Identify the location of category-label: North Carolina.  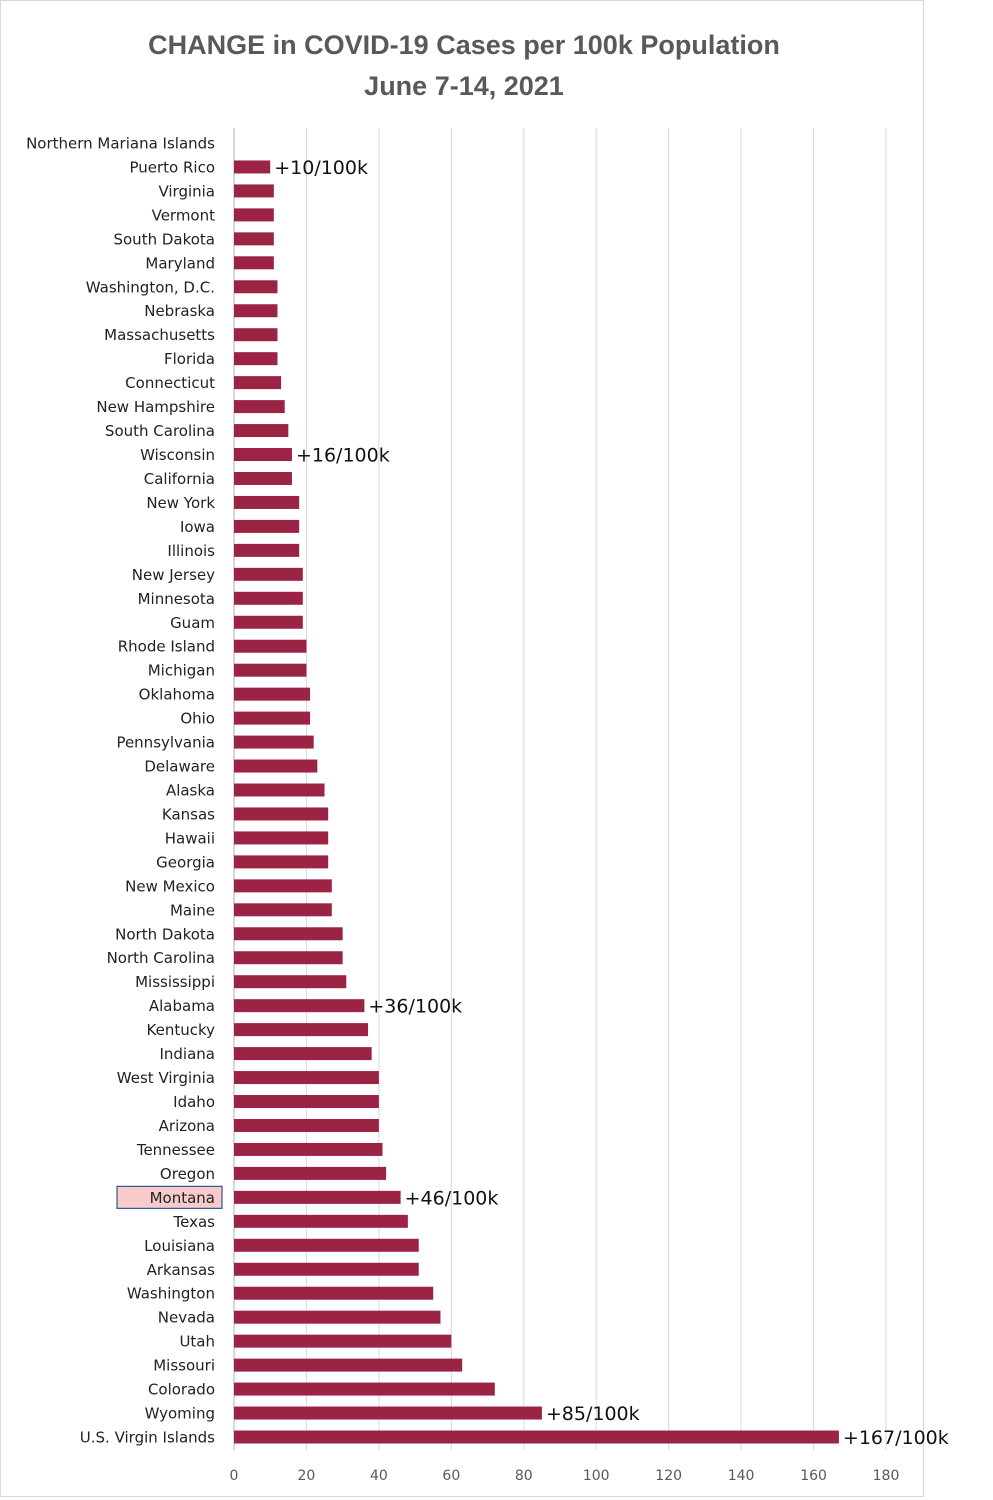
(161, 958).